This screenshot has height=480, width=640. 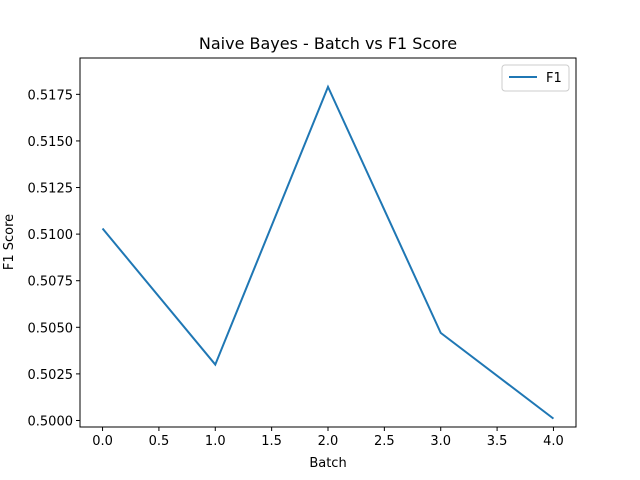 I want to click on legend-entry-label: F1, so click(x=554, y=78).